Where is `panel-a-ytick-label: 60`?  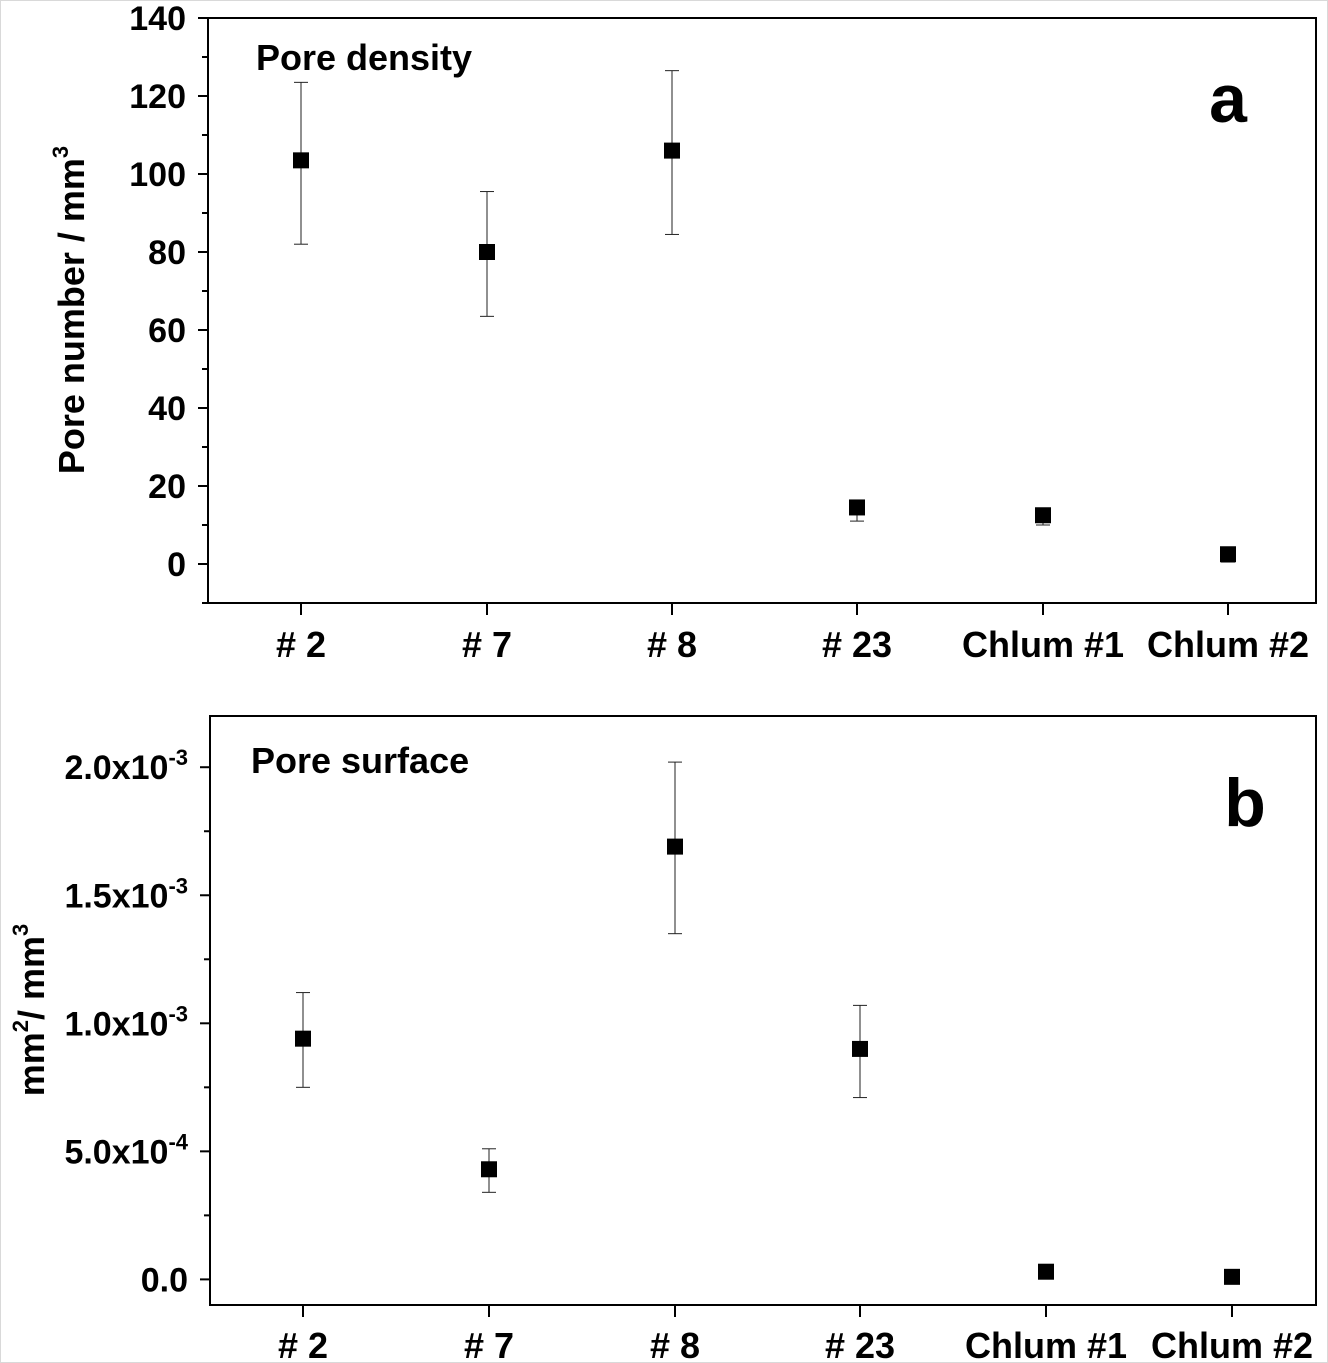
panel-a-ytick-label: 60 is located at coordinates (167, 331).